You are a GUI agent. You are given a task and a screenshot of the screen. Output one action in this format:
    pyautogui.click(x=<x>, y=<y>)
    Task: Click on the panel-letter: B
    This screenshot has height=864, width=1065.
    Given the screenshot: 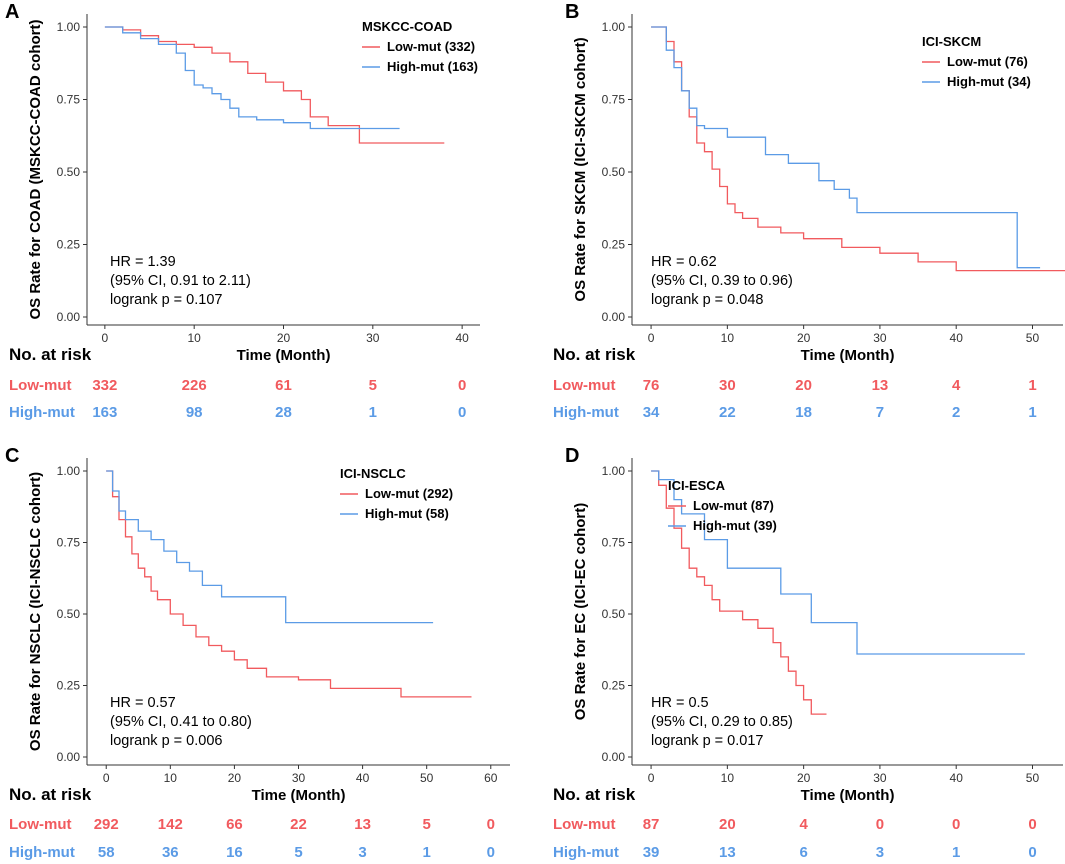 What is the action you would take?
    pyautogui.click(x=572, y=12)
    